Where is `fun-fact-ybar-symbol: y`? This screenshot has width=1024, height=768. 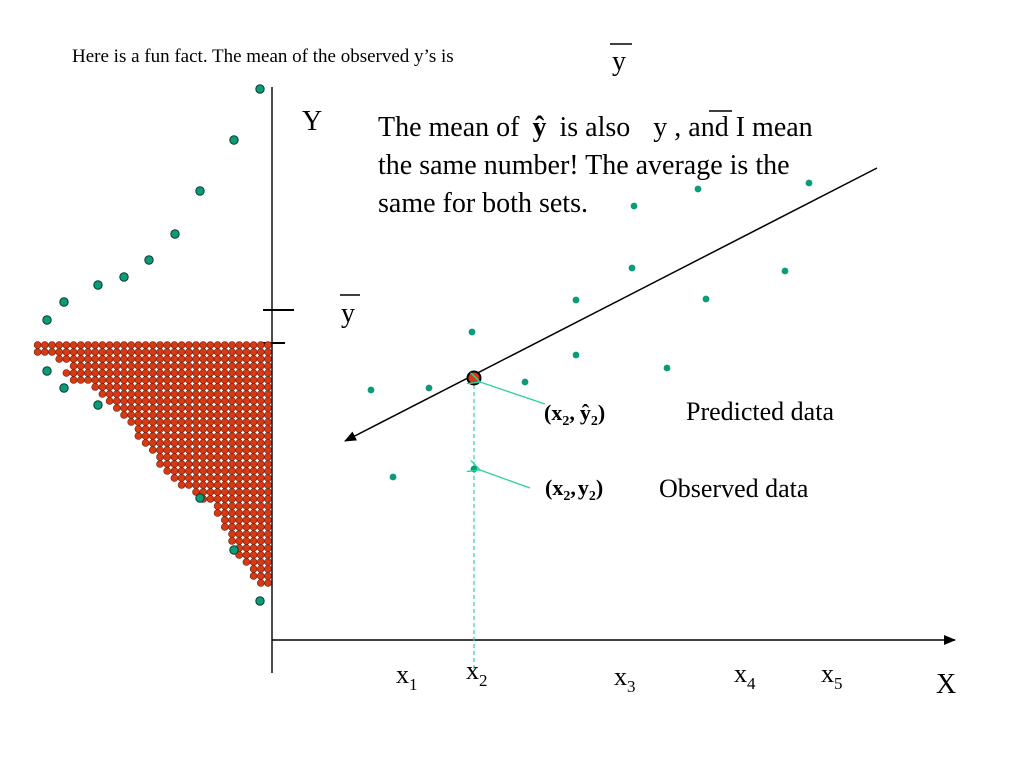
fun-fact-ybar-symbol: y is located at coordinates (619, 61).